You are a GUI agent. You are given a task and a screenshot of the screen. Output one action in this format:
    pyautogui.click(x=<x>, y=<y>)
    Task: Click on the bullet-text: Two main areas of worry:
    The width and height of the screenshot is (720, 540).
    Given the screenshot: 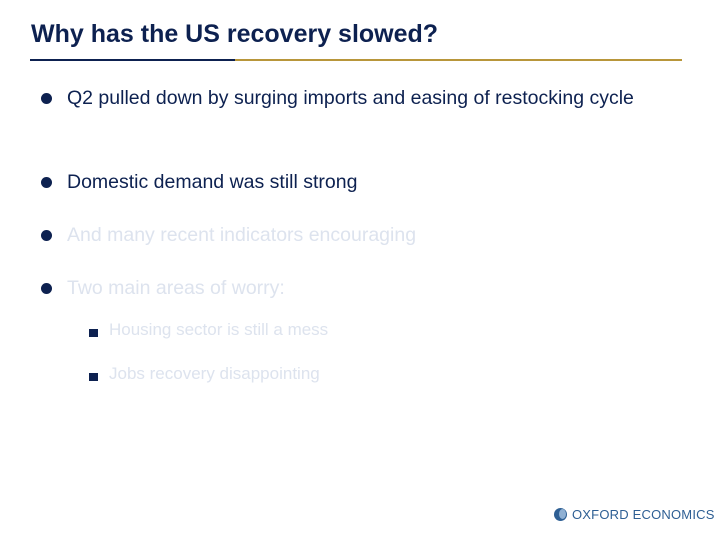 What is the action you would take?
    pyautogui.click(x=176, y=288)
    